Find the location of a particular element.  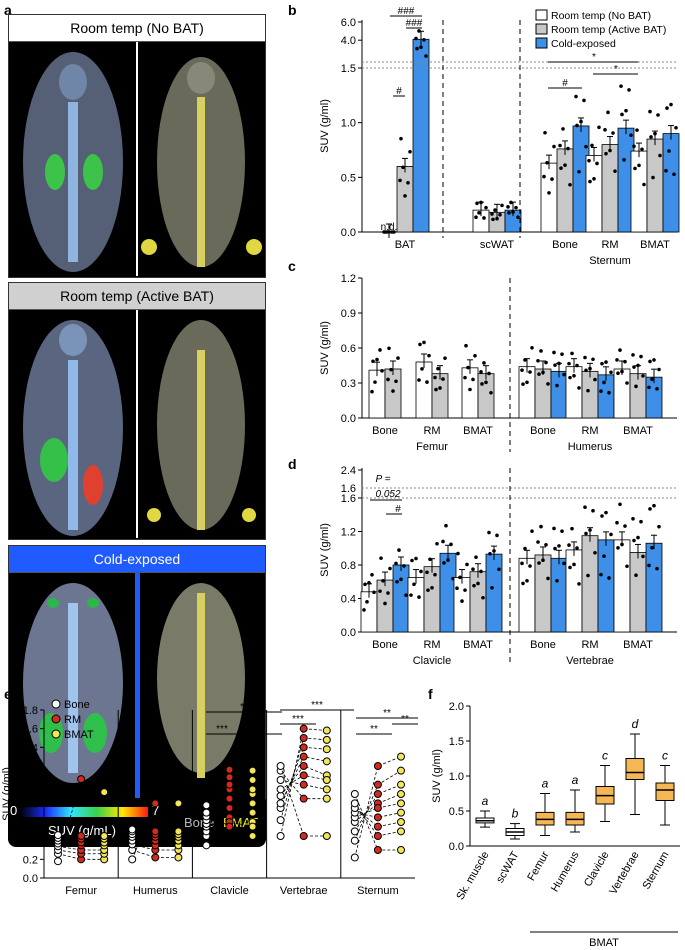

scan-title-cold: Cold-exposed is located at coordinates (137, 559).